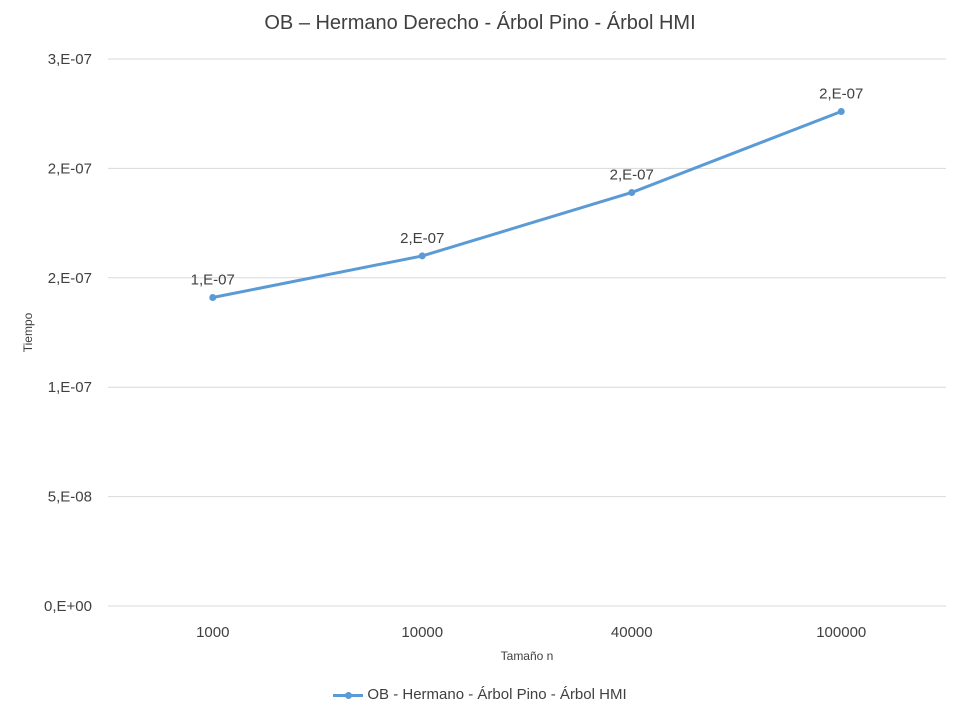 The width and height of the screenshot is (960, 720). Describe the element at coordinates (70, 59) in the screenshot. I see `y-tick-label: 3,E-07` at that location.